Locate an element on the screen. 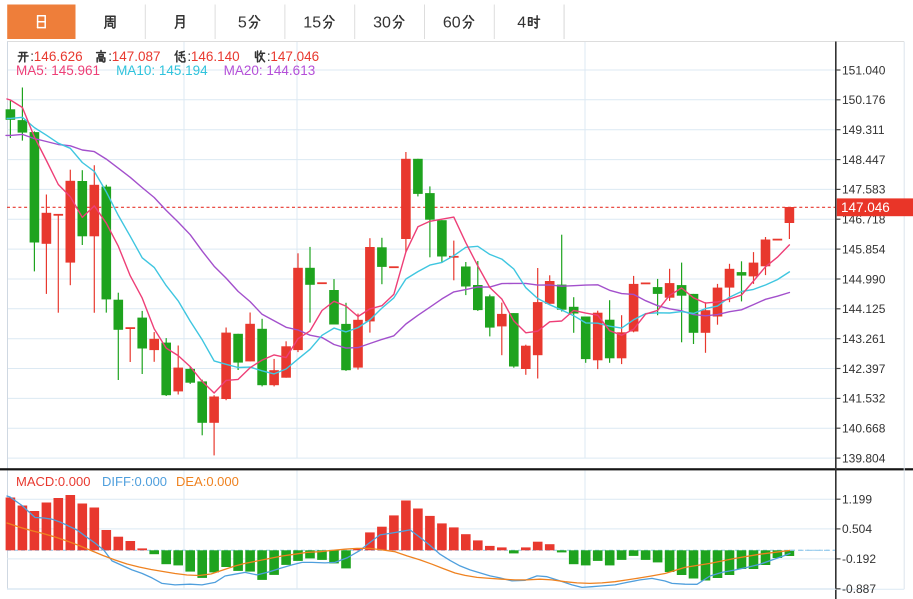 The height and width of the screenshot is (599, 913). svg-text: 141.532 is located at coordinates (864, 399).